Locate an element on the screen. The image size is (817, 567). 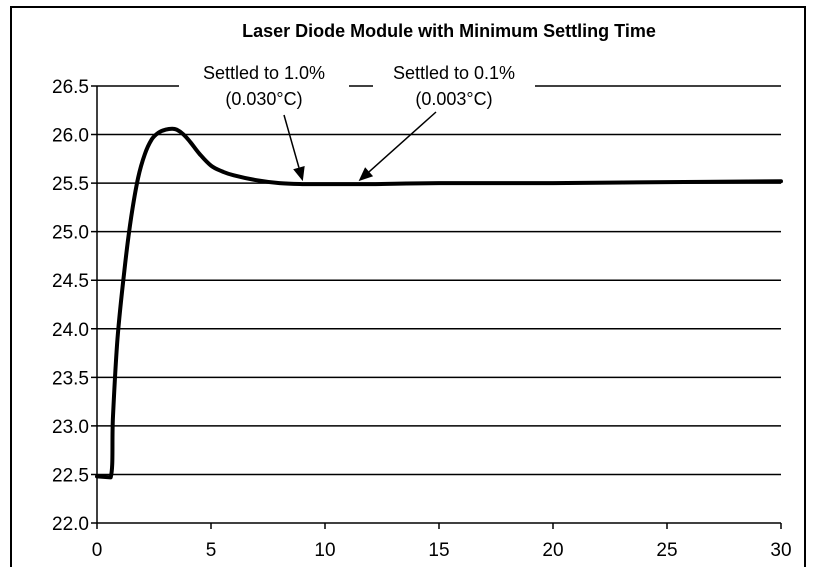
y-tick-label-8: 26.0 is located at coordinates (70, 136).